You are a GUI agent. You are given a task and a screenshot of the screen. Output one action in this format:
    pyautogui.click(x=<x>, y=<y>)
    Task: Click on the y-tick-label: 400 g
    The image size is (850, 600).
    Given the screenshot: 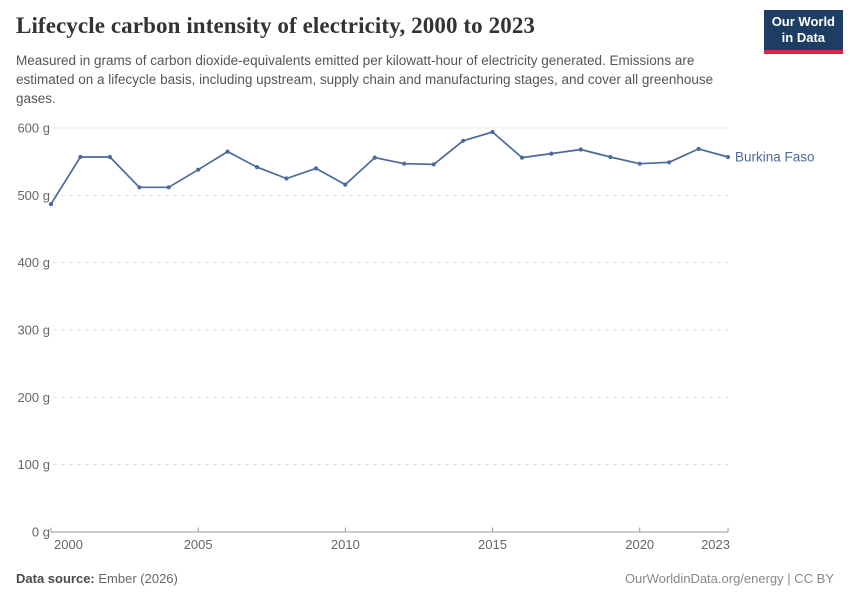 What is the action you would take?
    pyautogui.click(x=33, y=262)
    